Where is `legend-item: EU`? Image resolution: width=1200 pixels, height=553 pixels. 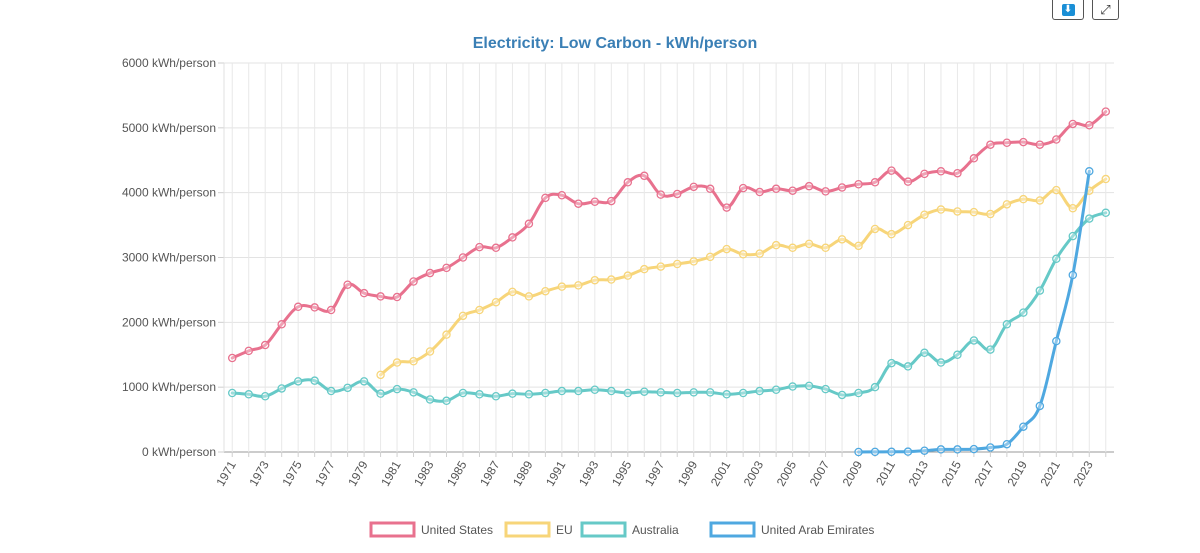 legend-item: EU is located at coordinates (538, 529).